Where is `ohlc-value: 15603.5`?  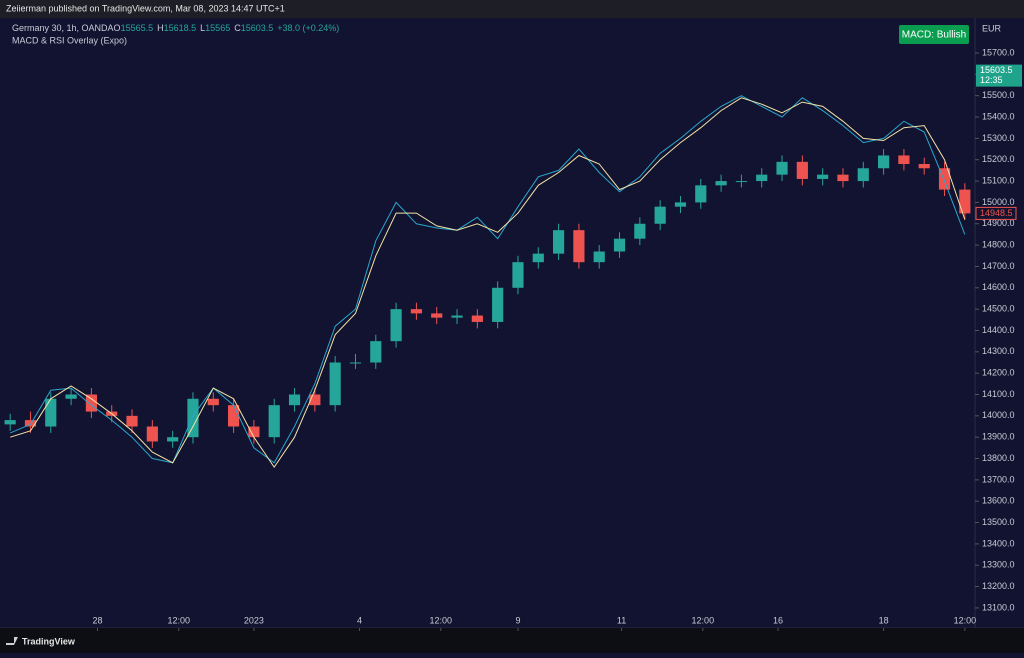
ohlc-value: 15603.5 is located at coordinates (257, 28).